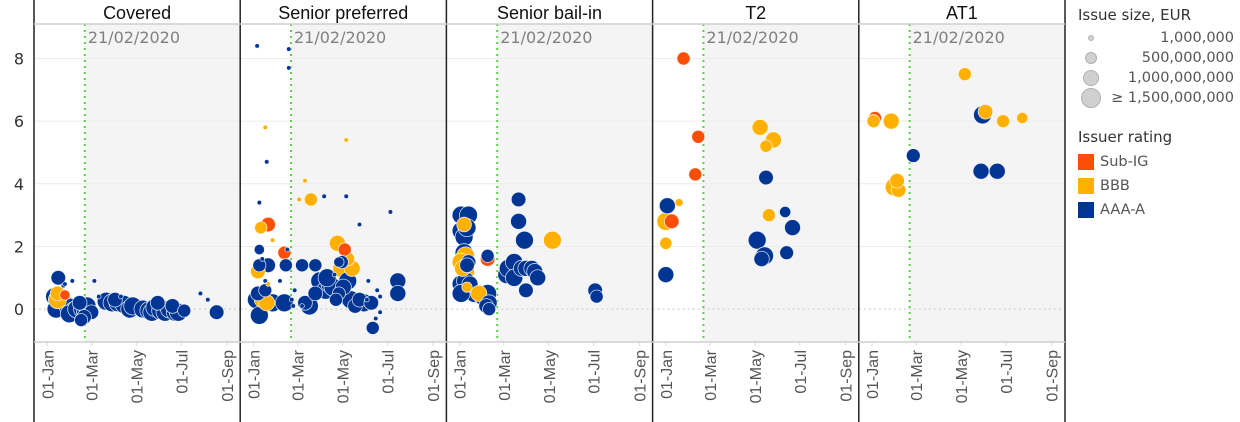 Image resolution: width=1240 pixels, height=422 pixels. What do you see at coordinates (1180, 78) in the screenshot?
I see `size-legend-label: 1,000,000,000` at bounding box center [1180, 78].